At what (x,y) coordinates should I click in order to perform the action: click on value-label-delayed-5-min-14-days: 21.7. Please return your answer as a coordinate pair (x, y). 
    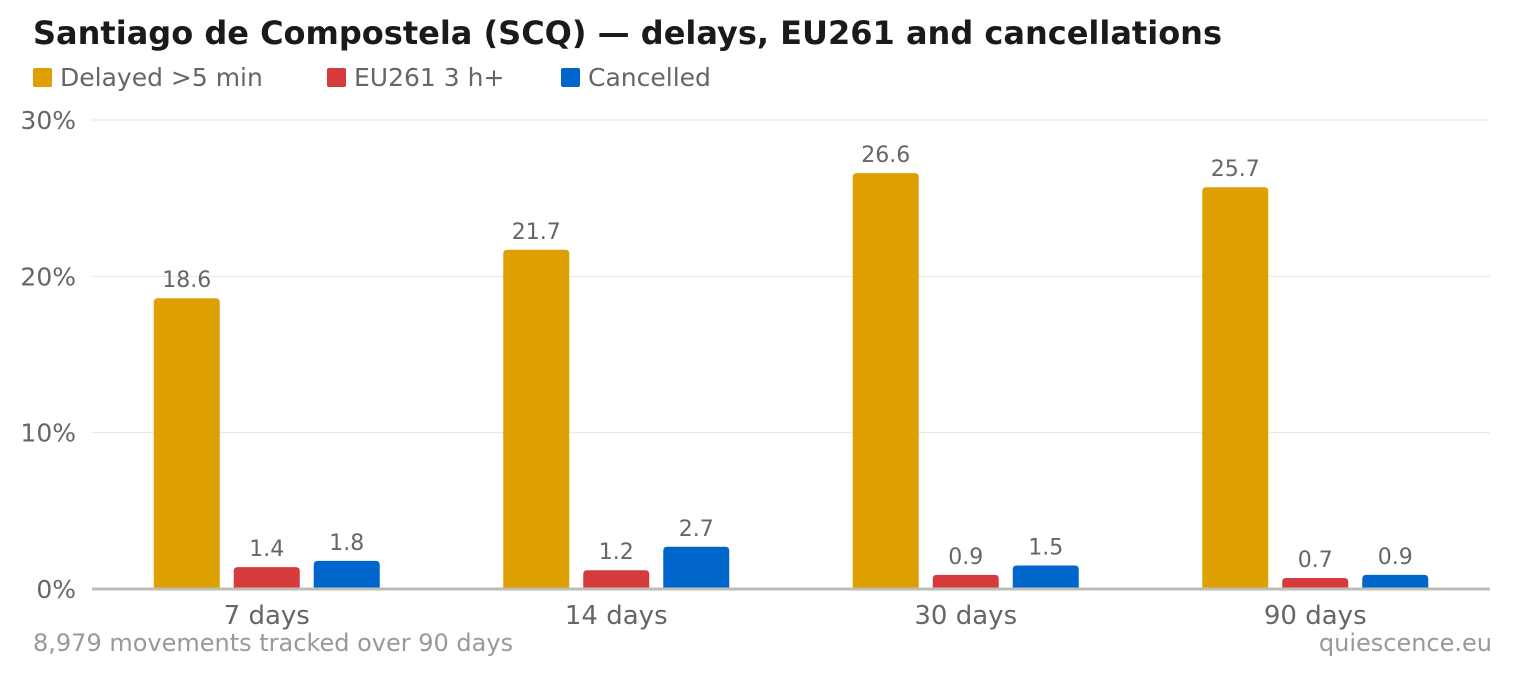
    Looking at the image, I should click on (536, 232).